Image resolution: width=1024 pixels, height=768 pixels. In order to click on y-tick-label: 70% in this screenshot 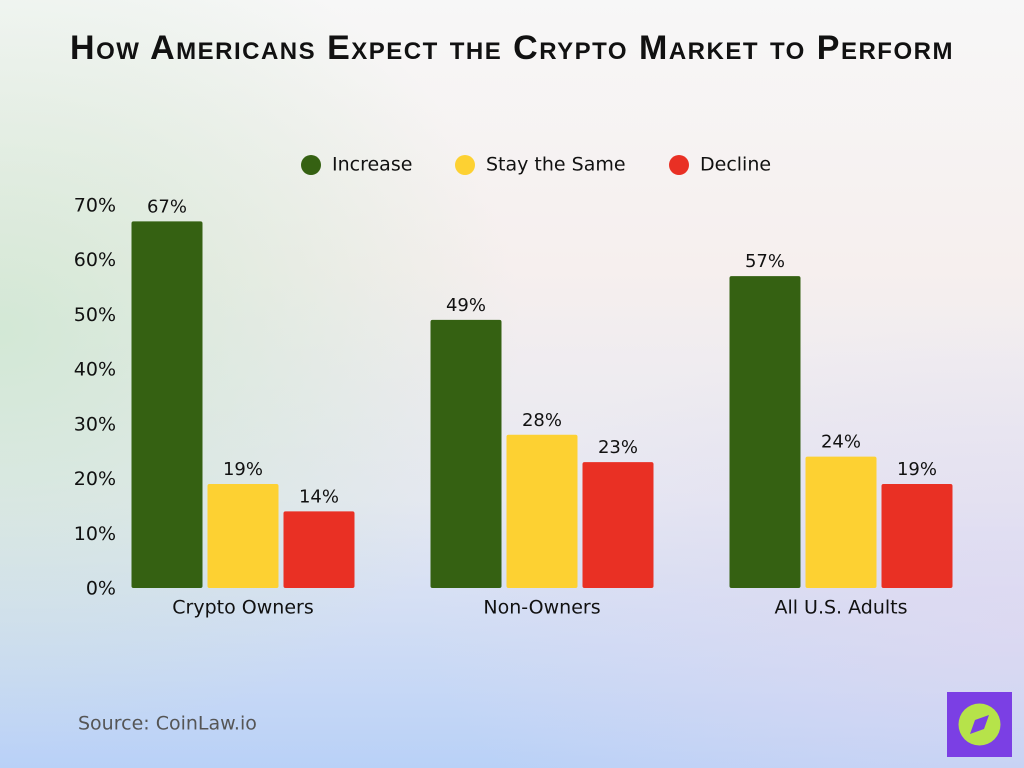, I will do `click(95, 206)`.